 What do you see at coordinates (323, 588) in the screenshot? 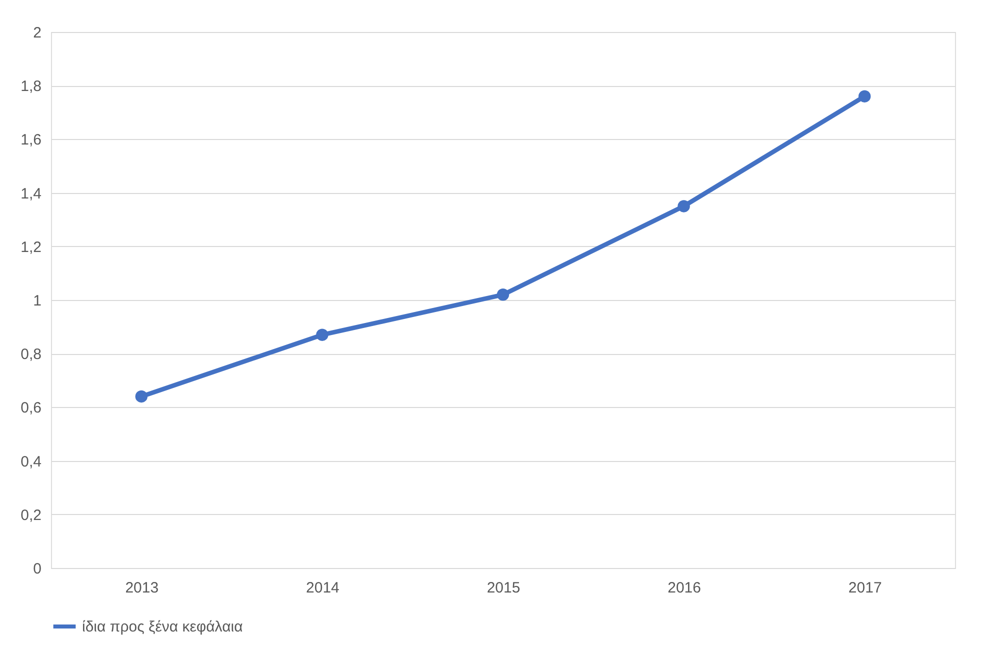
I see `x-tick-label: 2014` at bounding box center [323, 588].